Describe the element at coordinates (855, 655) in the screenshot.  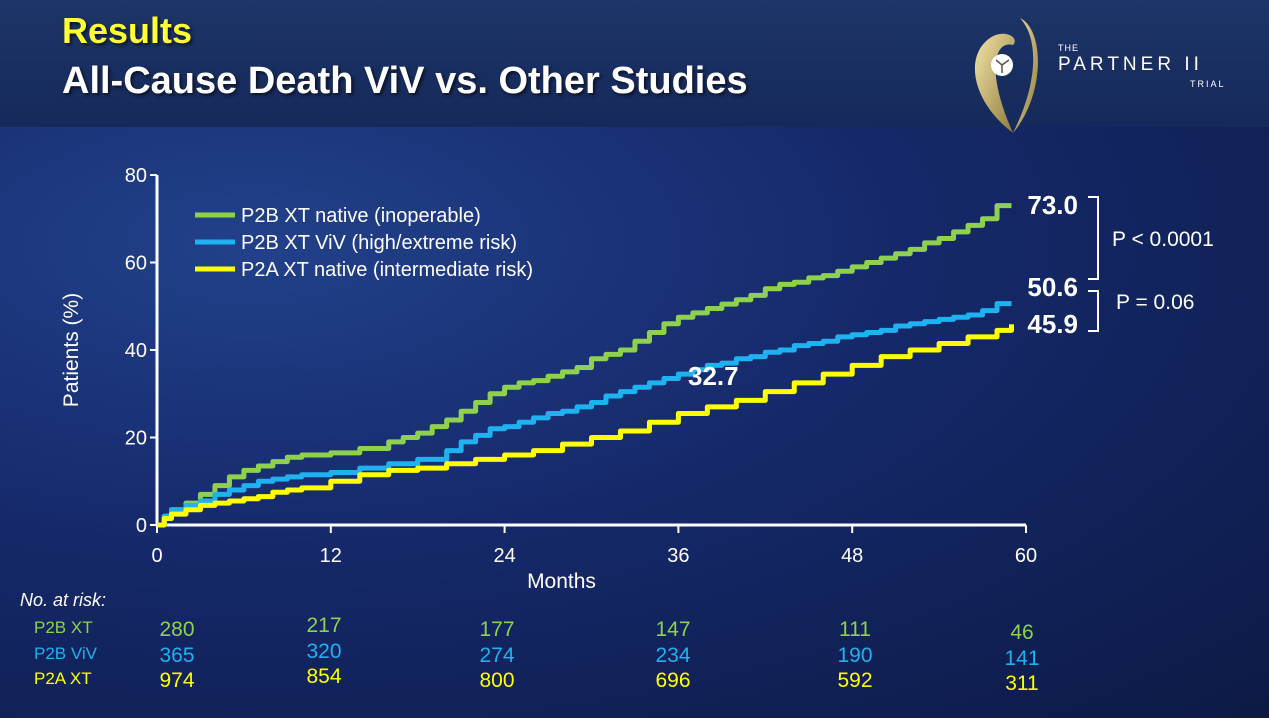
I see `risk-cell: 190` at that location.